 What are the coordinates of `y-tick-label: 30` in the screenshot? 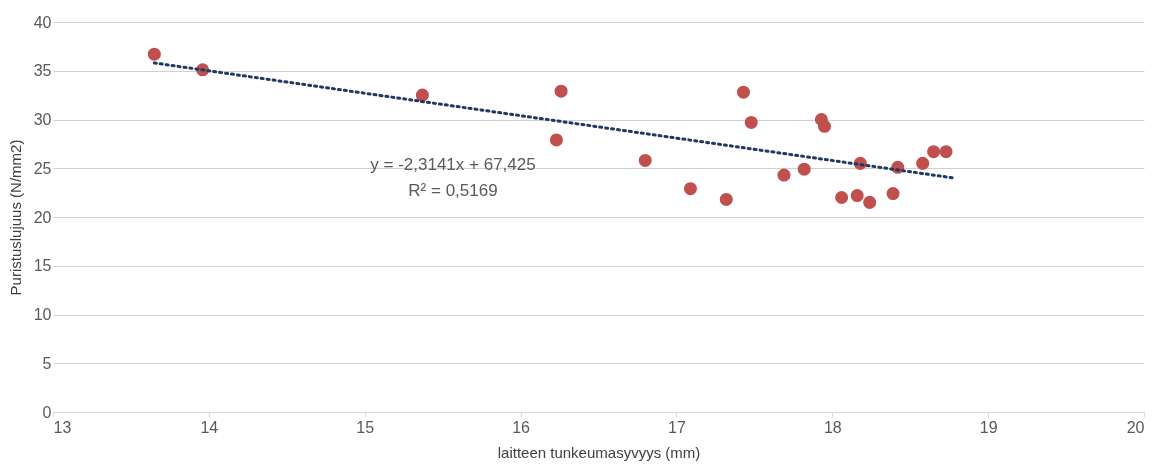 It's located at (42, 119).